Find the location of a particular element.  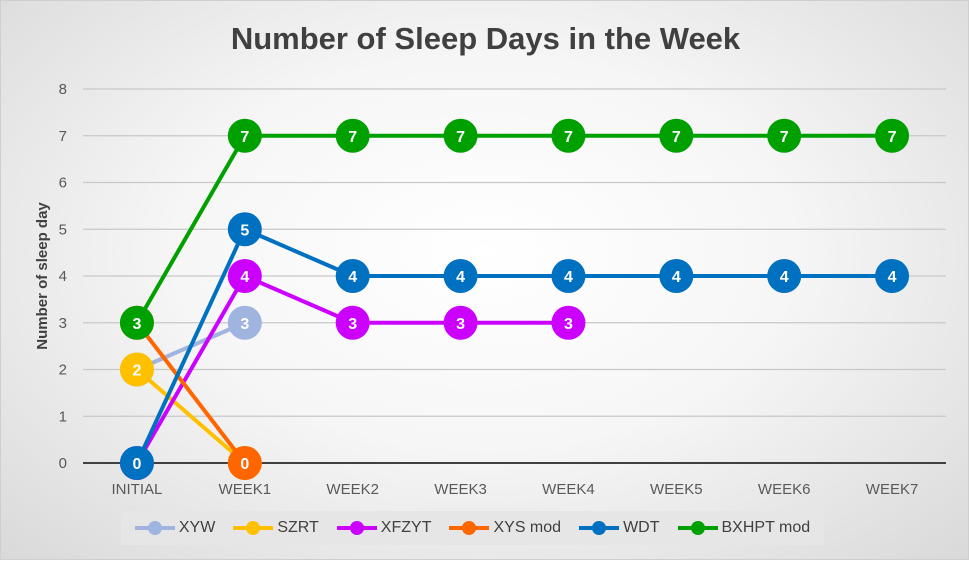

legend-item: XYS mod is located at coordinates (505, 528).